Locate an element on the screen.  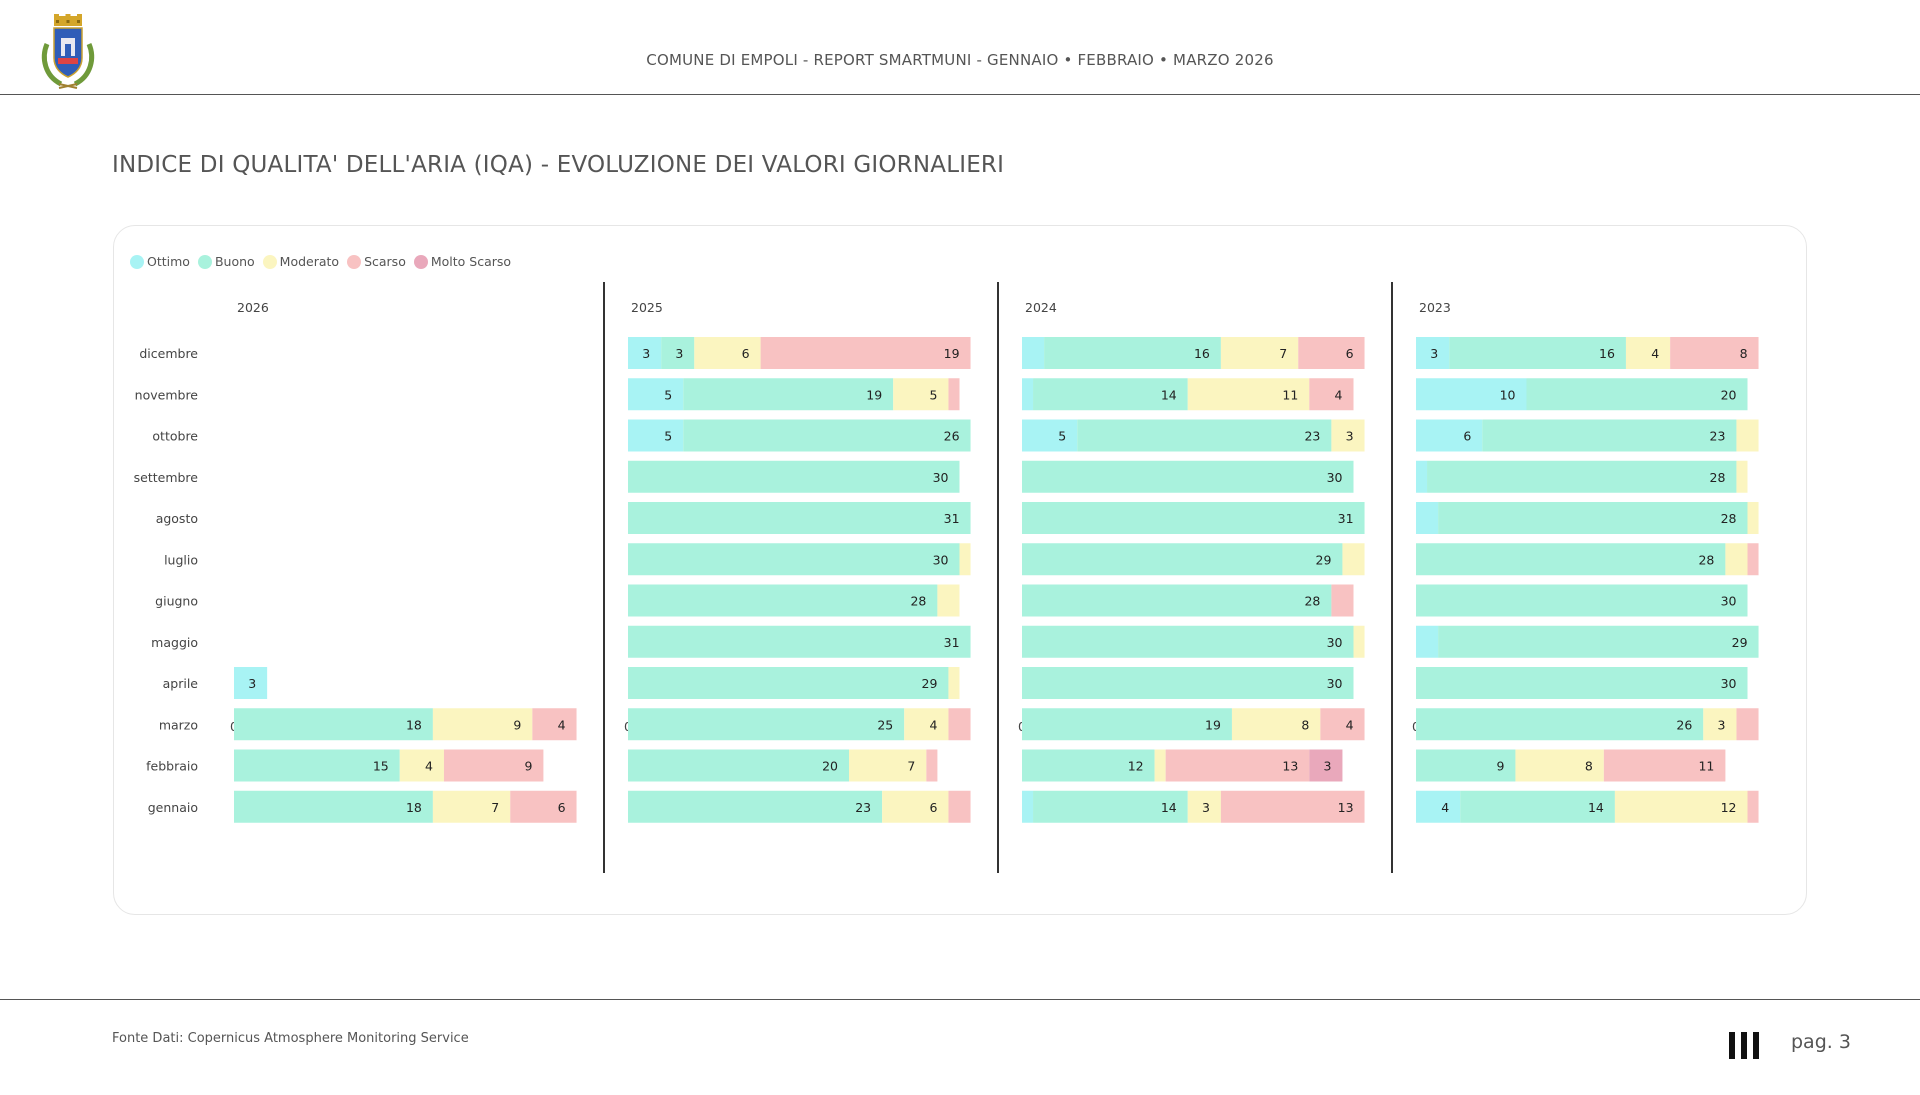
legend-label-scarso: Scarso is located at coordinates (385, 261).